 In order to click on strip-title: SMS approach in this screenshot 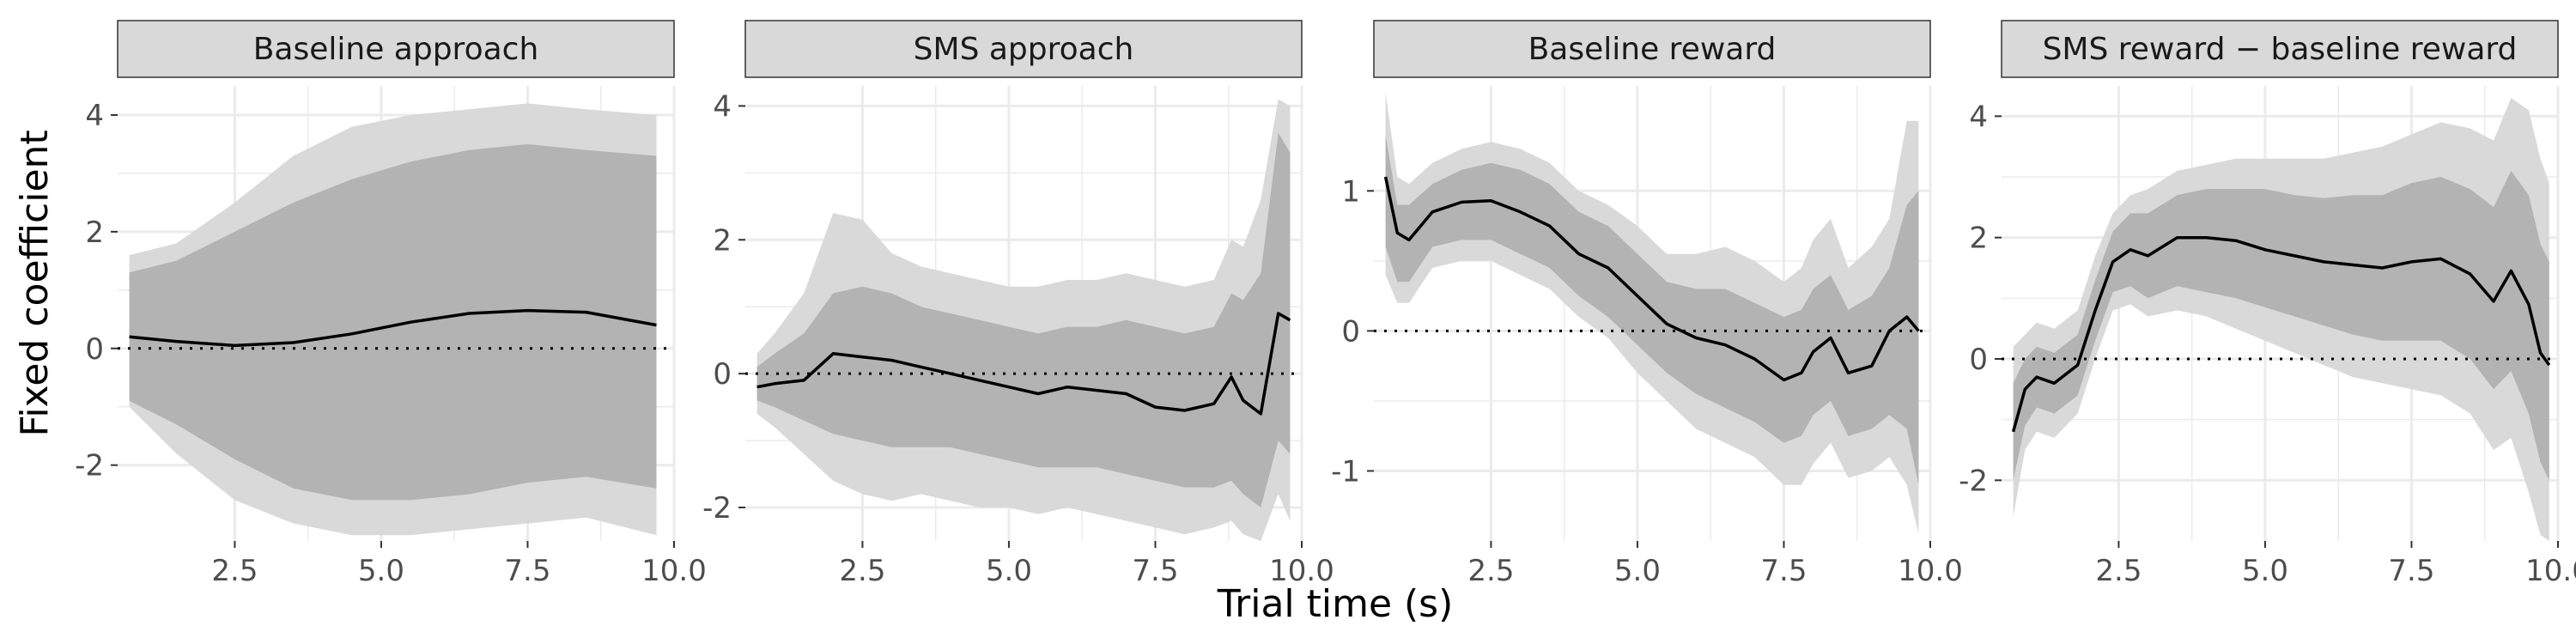, I will do `click(1024, 49)`.